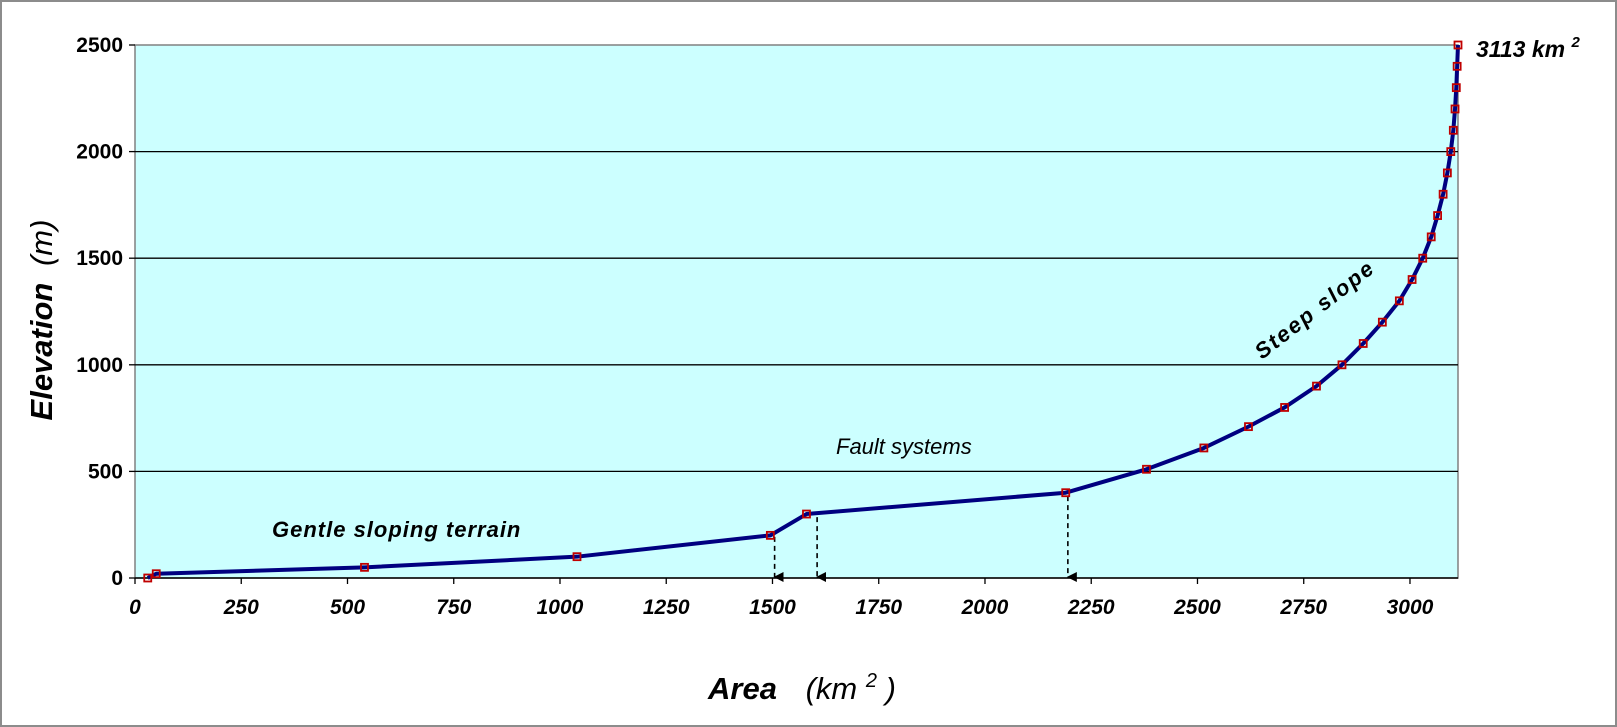  What do you see at coordinates (41, 352) in the screenshot?
I see `y-axis-label-main: Elevation` at bounding box center [41, 352].